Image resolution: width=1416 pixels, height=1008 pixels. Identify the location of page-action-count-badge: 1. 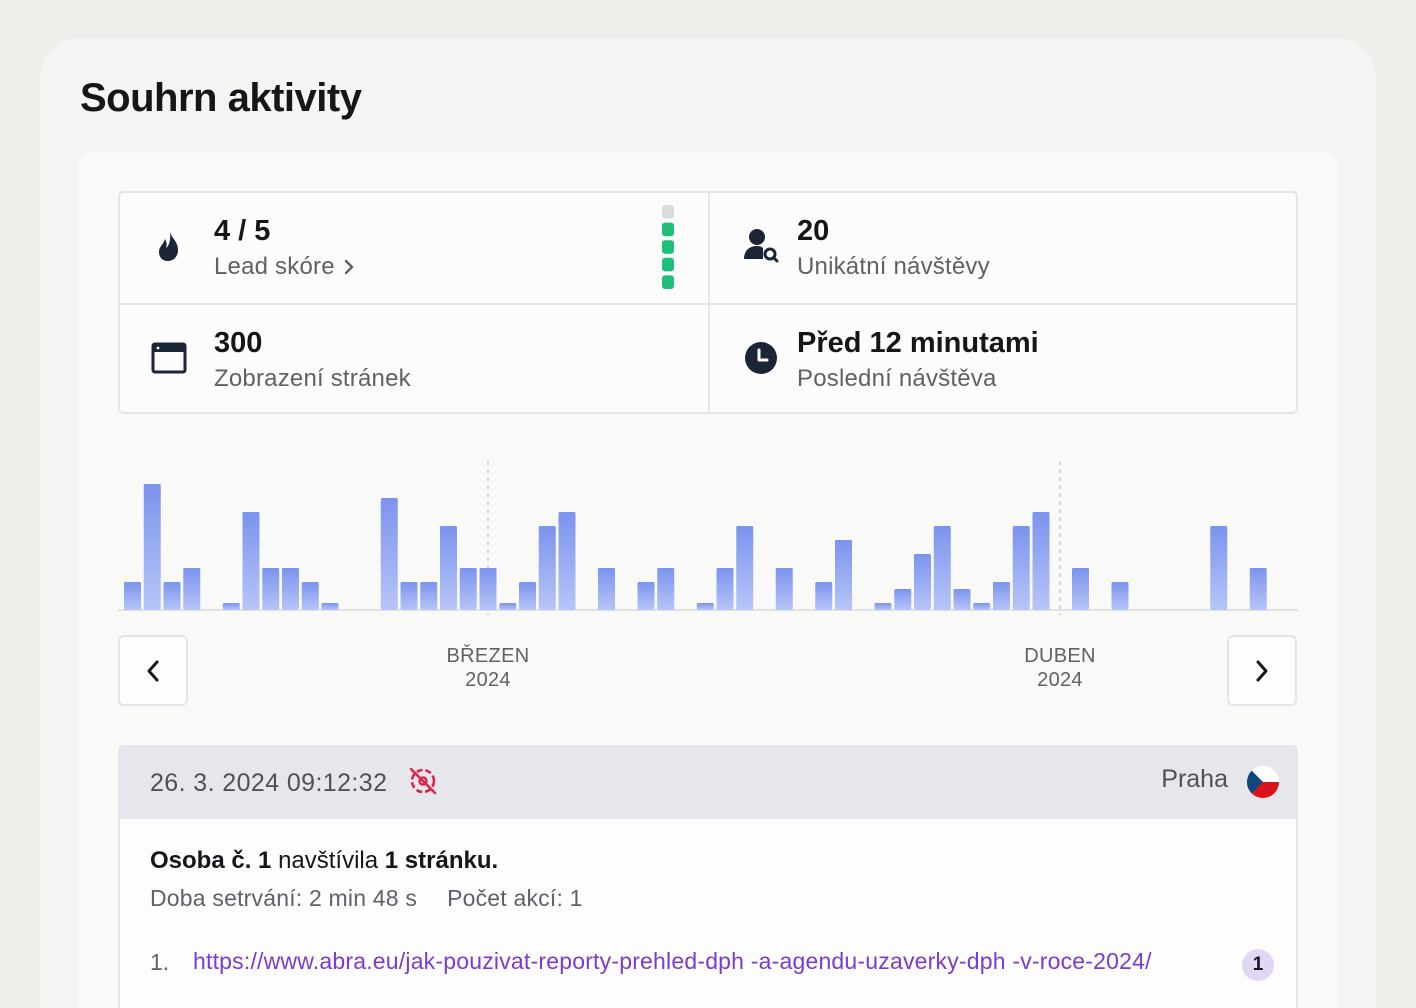
(1258, 965).